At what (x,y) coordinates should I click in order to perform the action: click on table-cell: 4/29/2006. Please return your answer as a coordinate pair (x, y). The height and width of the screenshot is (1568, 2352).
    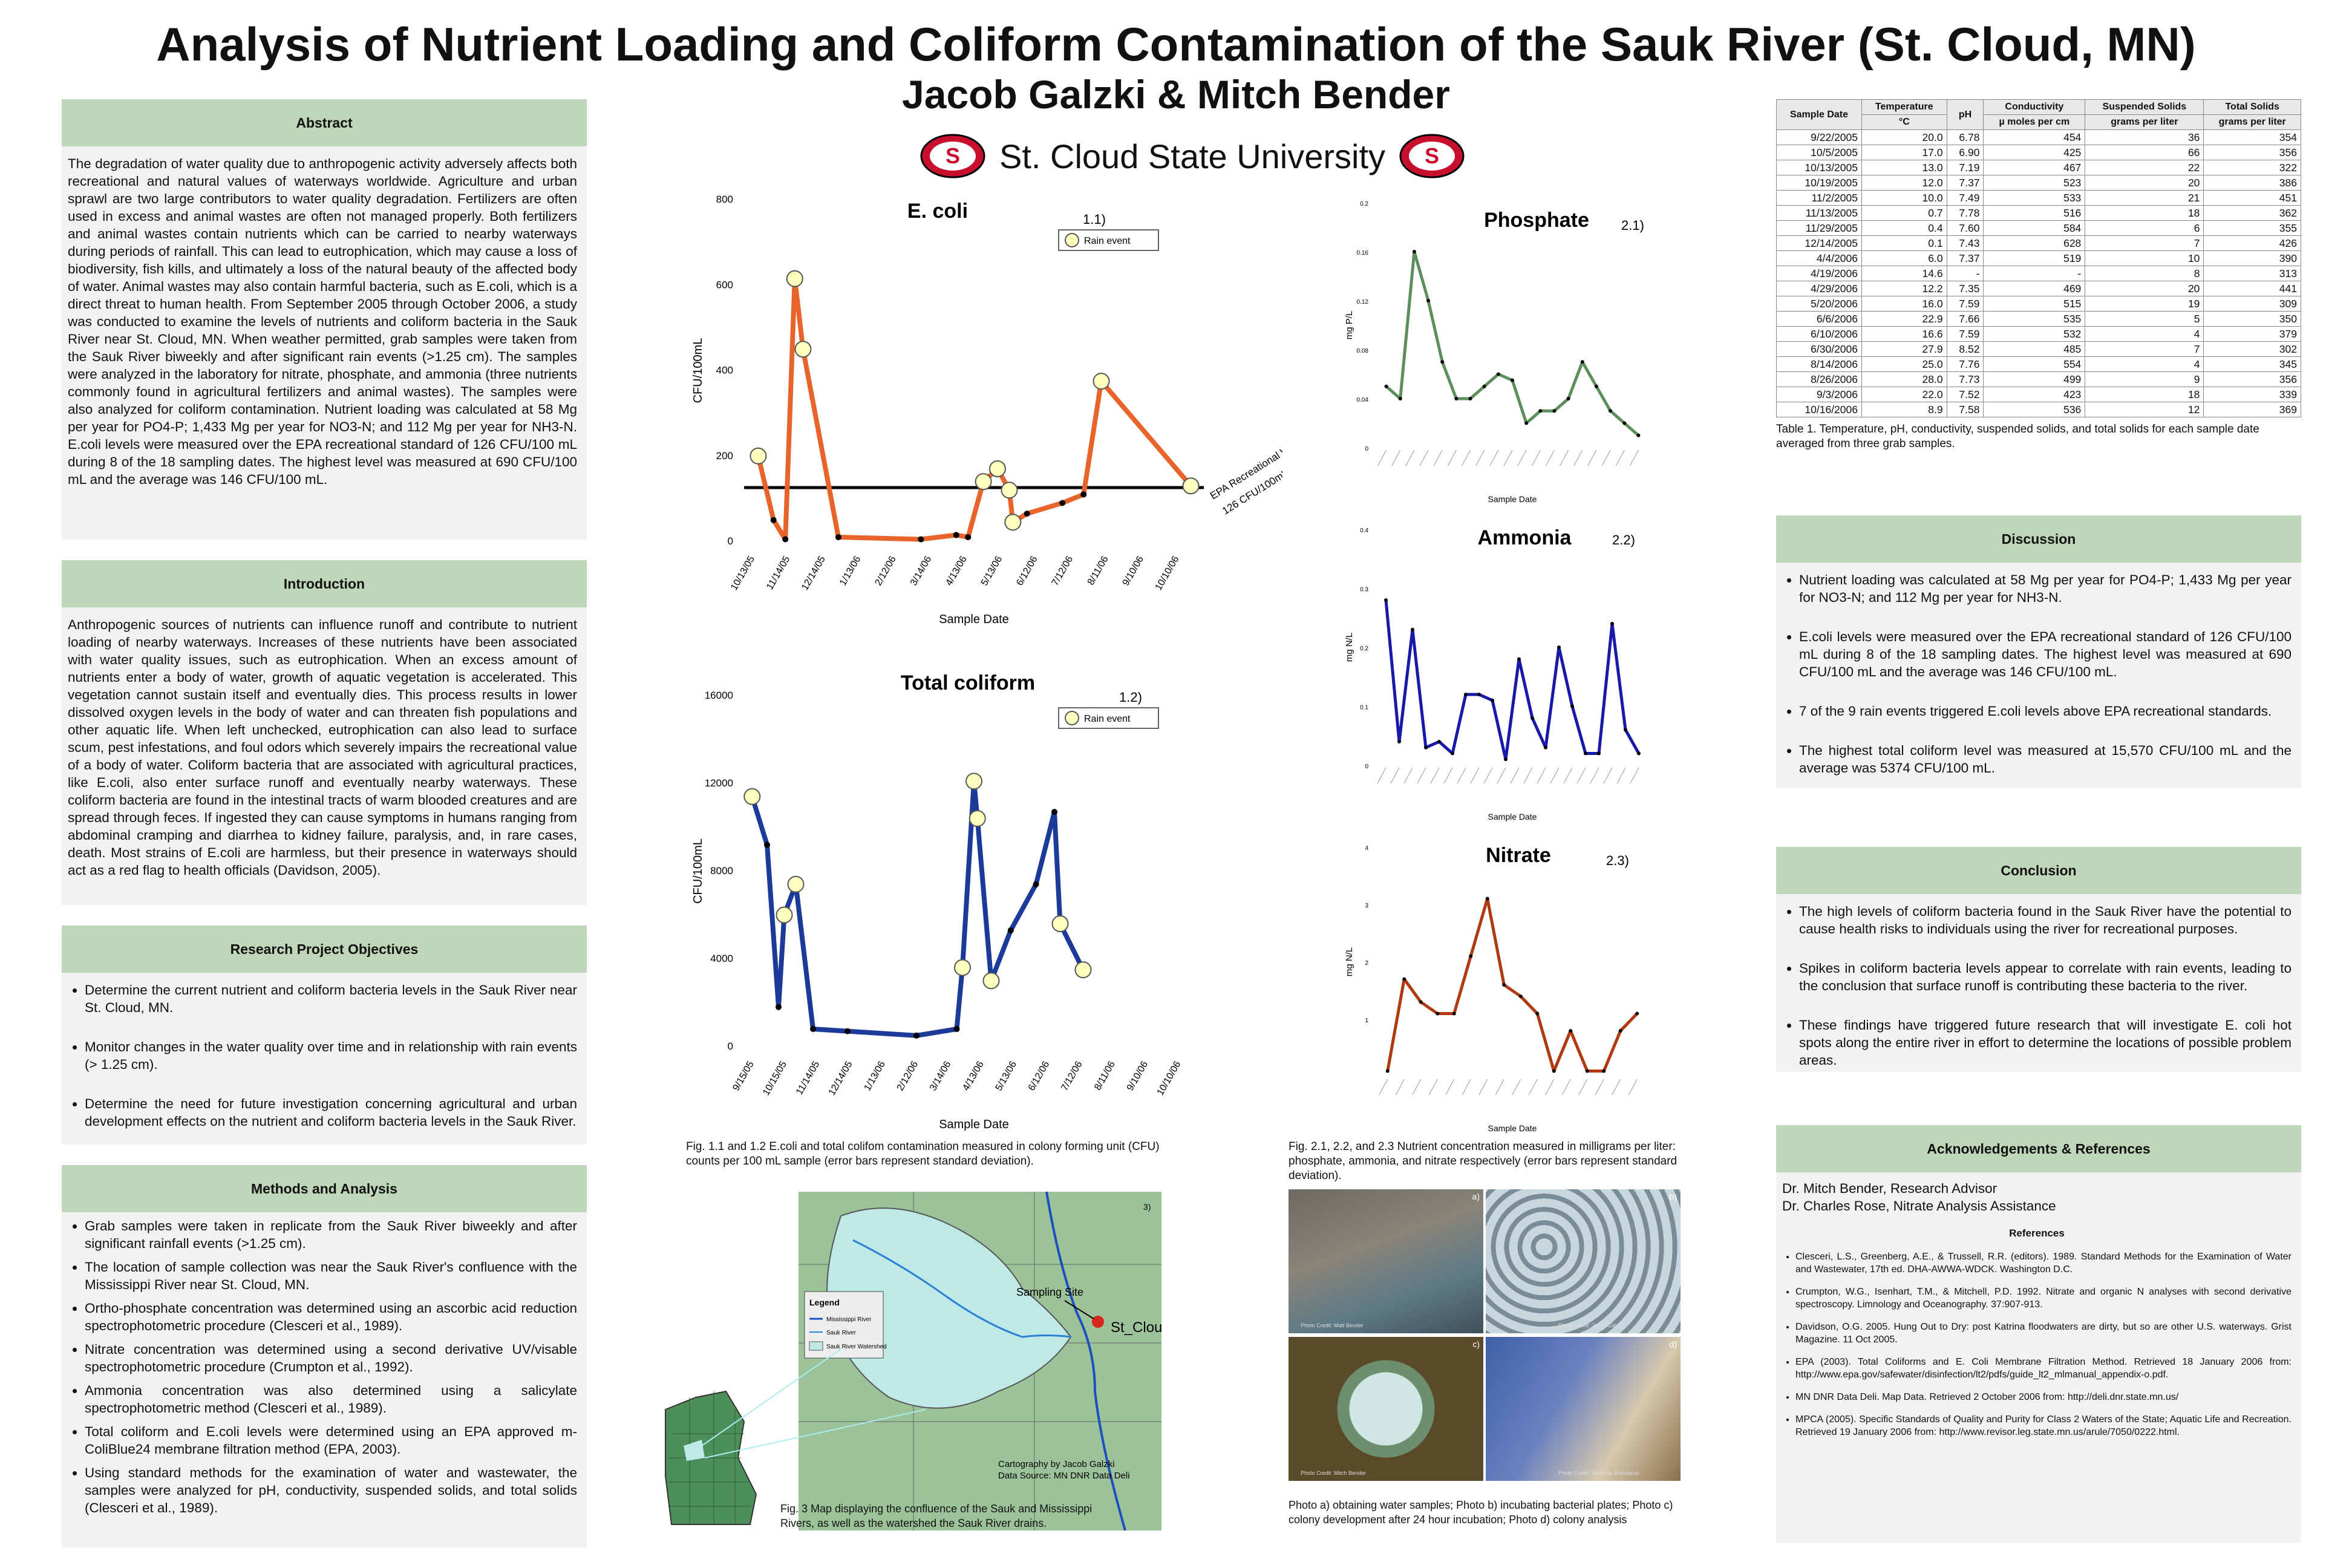
    Looking at the image, I should click on (1819, 288).